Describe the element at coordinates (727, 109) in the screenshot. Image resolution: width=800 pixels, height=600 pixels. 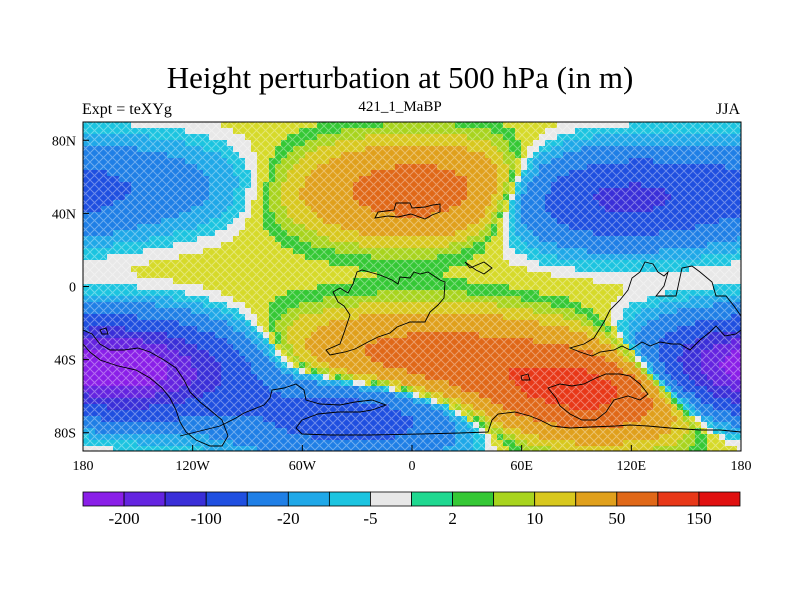
I see `season-label: JJA` at that location.